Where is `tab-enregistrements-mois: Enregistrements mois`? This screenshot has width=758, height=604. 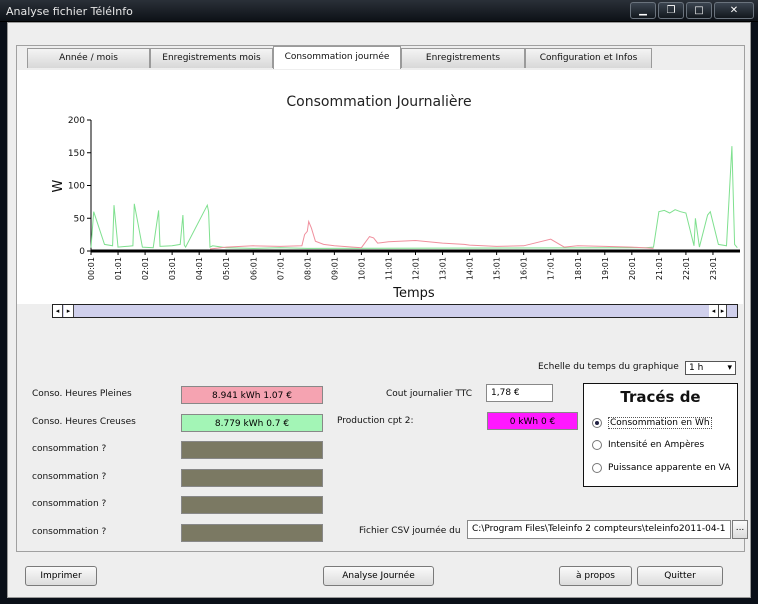
tab-enregistrements-mois: Enregistrements mois is located at coordinates (211, 58).